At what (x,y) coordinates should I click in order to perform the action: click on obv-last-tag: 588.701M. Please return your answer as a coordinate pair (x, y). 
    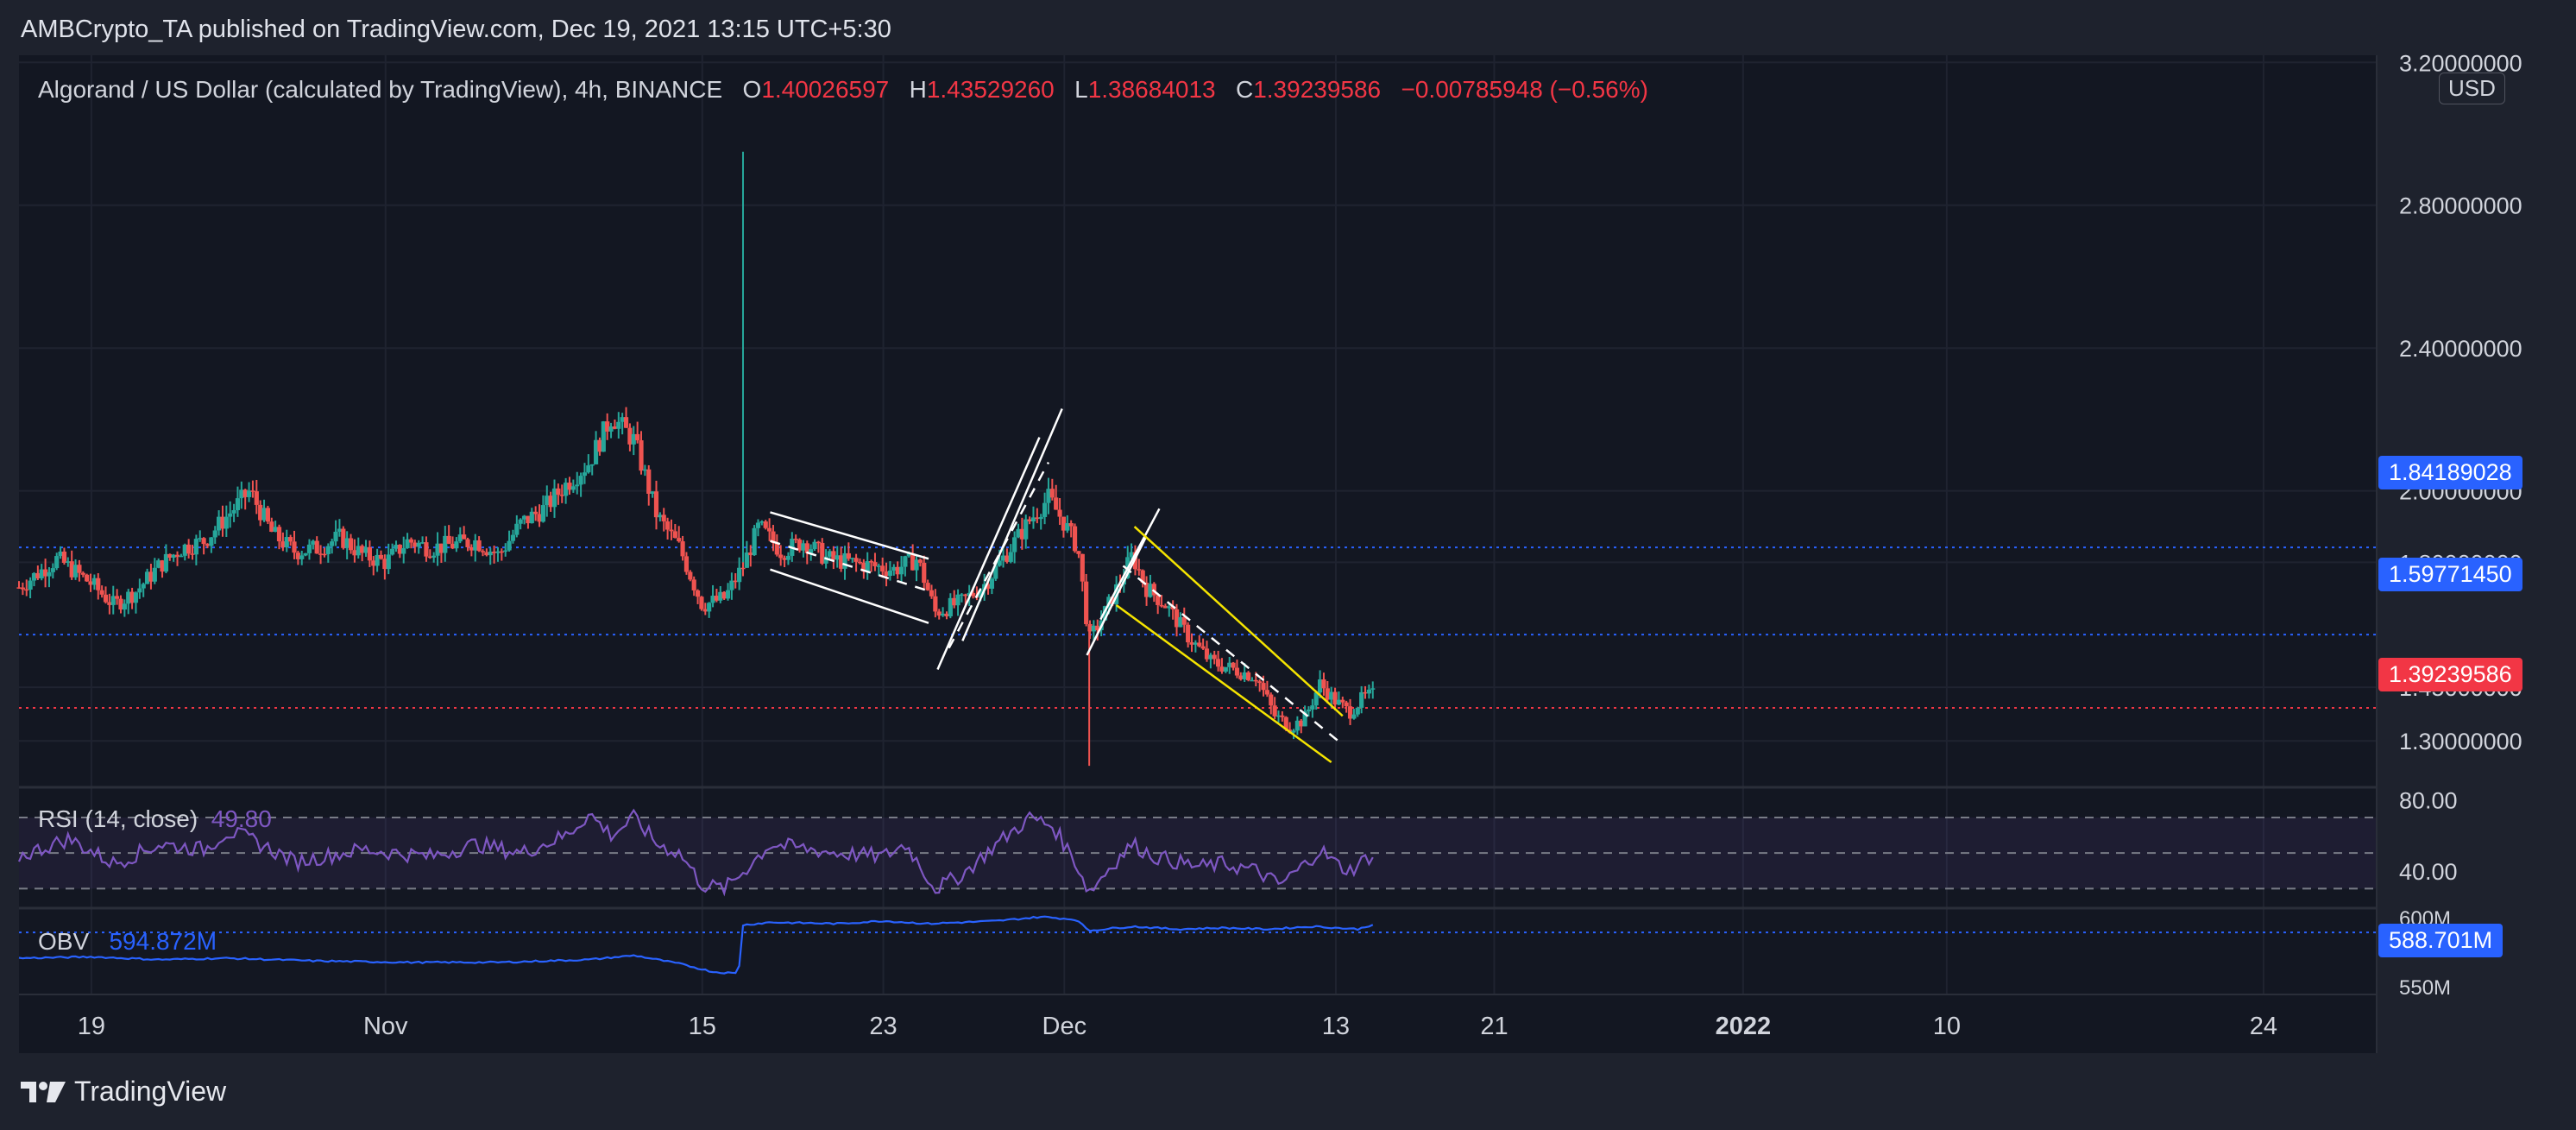
    Looking at the image, I should click on (2441, 940).